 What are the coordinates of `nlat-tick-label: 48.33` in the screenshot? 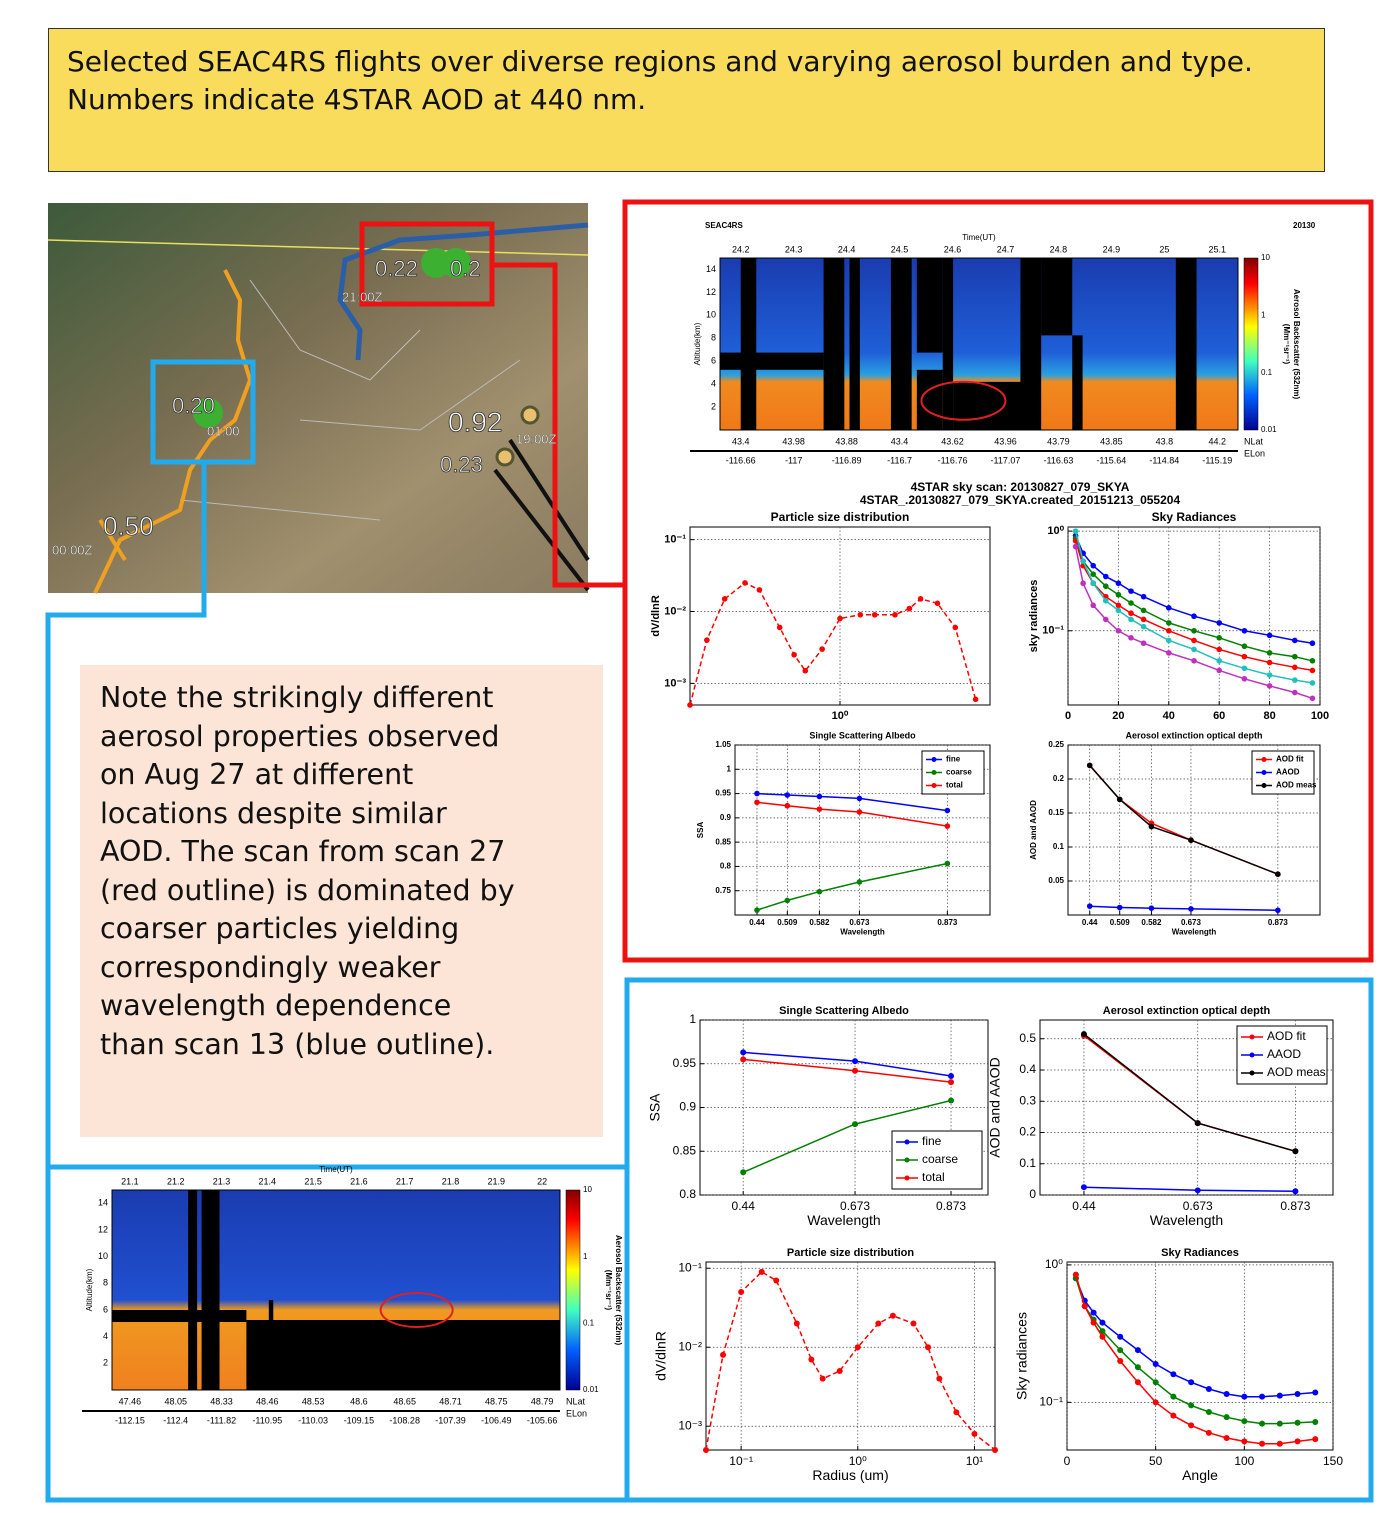 It's located at (221, 1401).